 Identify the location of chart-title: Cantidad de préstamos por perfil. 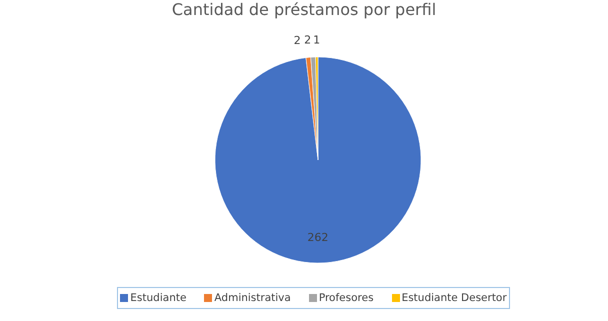
(304, 9).